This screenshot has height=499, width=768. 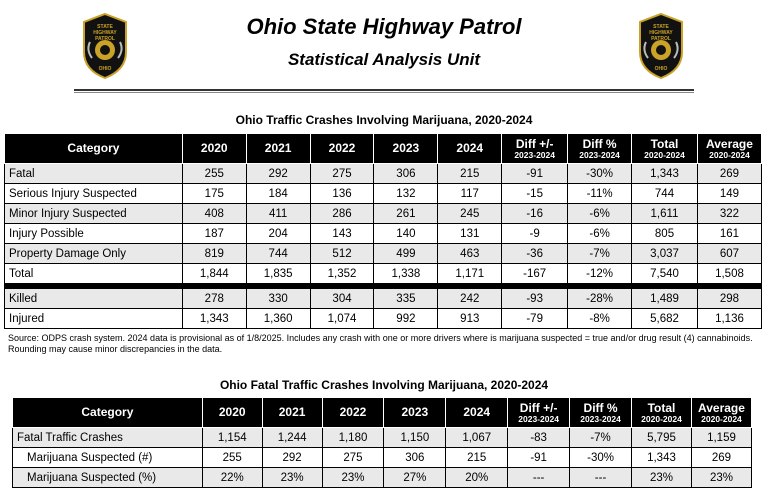 I want to click on header-divider, so click(x=384, y=91).